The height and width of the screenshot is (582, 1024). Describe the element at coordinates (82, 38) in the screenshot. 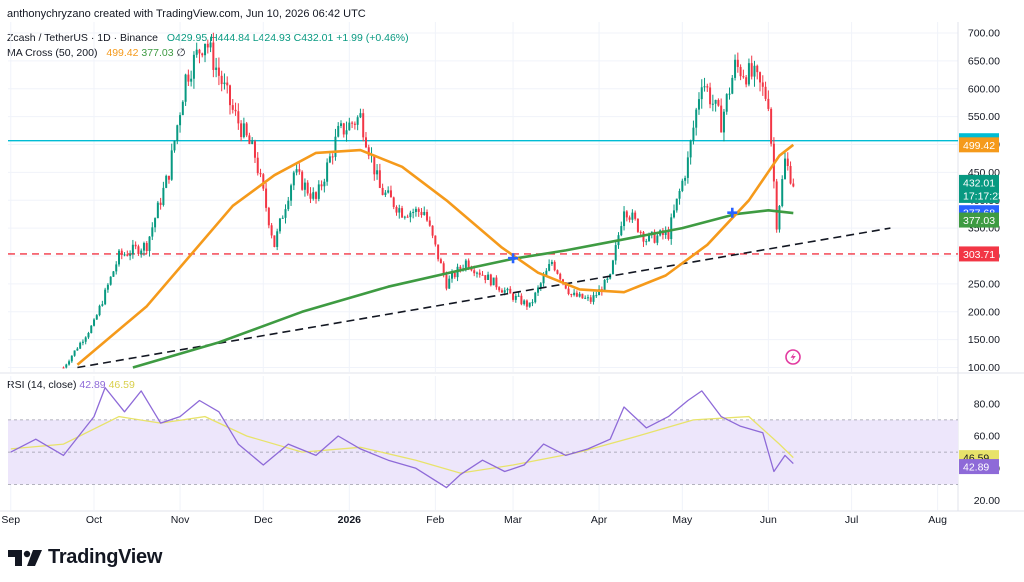

I see `symbol-name: Zcash / TetherUS · 1D · Binance` at that location.